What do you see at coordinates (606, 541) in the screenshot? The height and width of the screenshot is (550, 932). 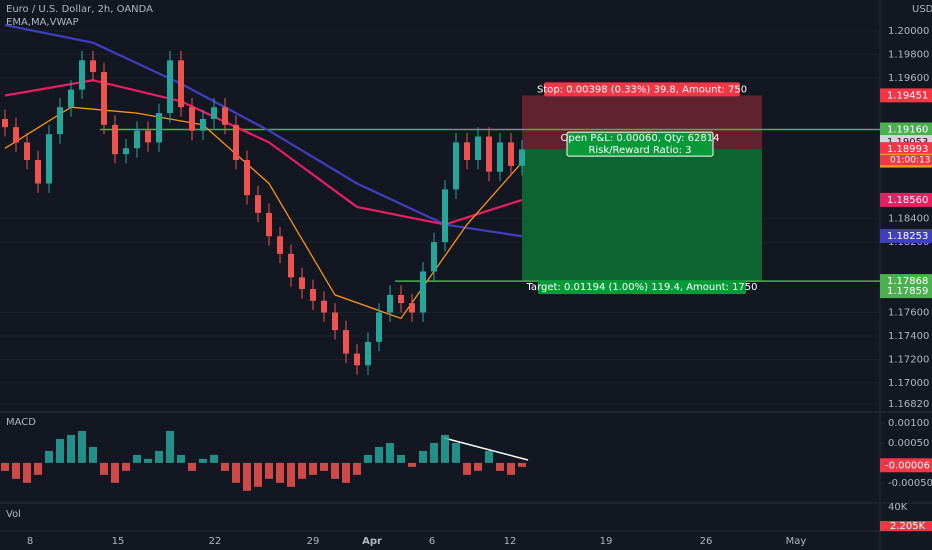 I see `x-tick-label: 19` at bounding box center [606, 541].